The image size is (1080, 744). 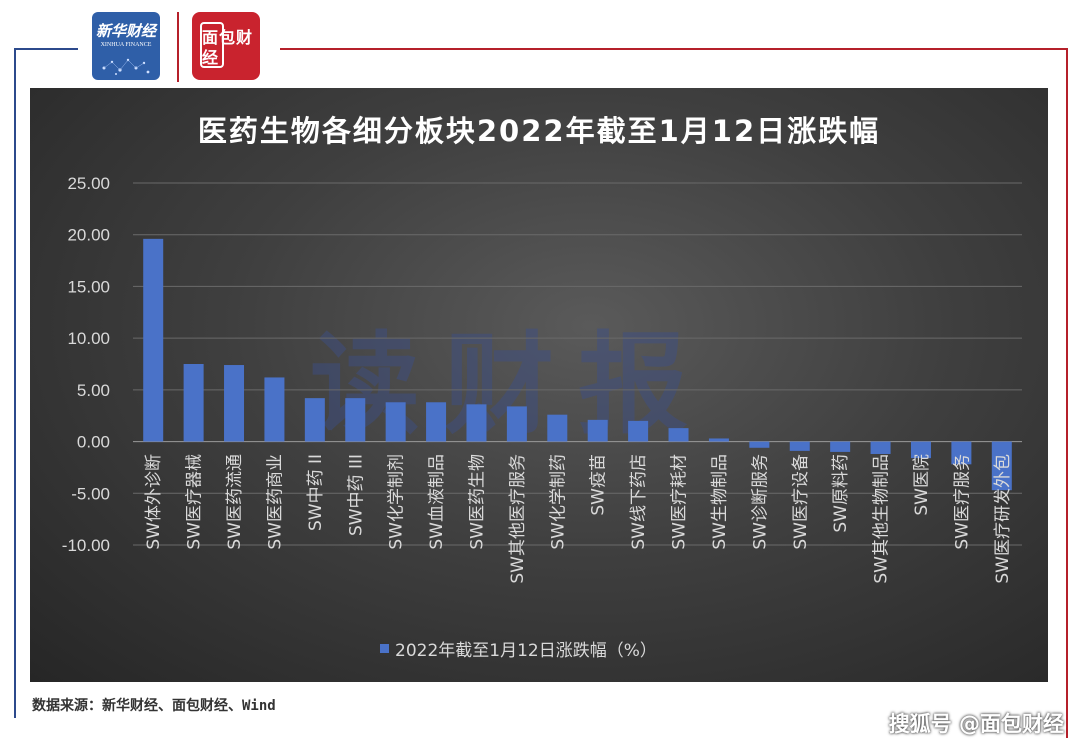 What do you see at coordinates (674, 49) in the screenshot?
I see `frame-line-top-right` at bounding box center [674, 49].